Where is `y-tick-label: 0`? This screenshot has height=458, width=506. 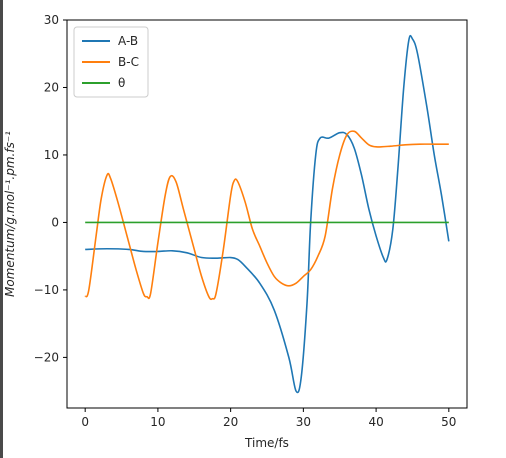
y-tick-label: 0 is located at coordinates (55, 222).